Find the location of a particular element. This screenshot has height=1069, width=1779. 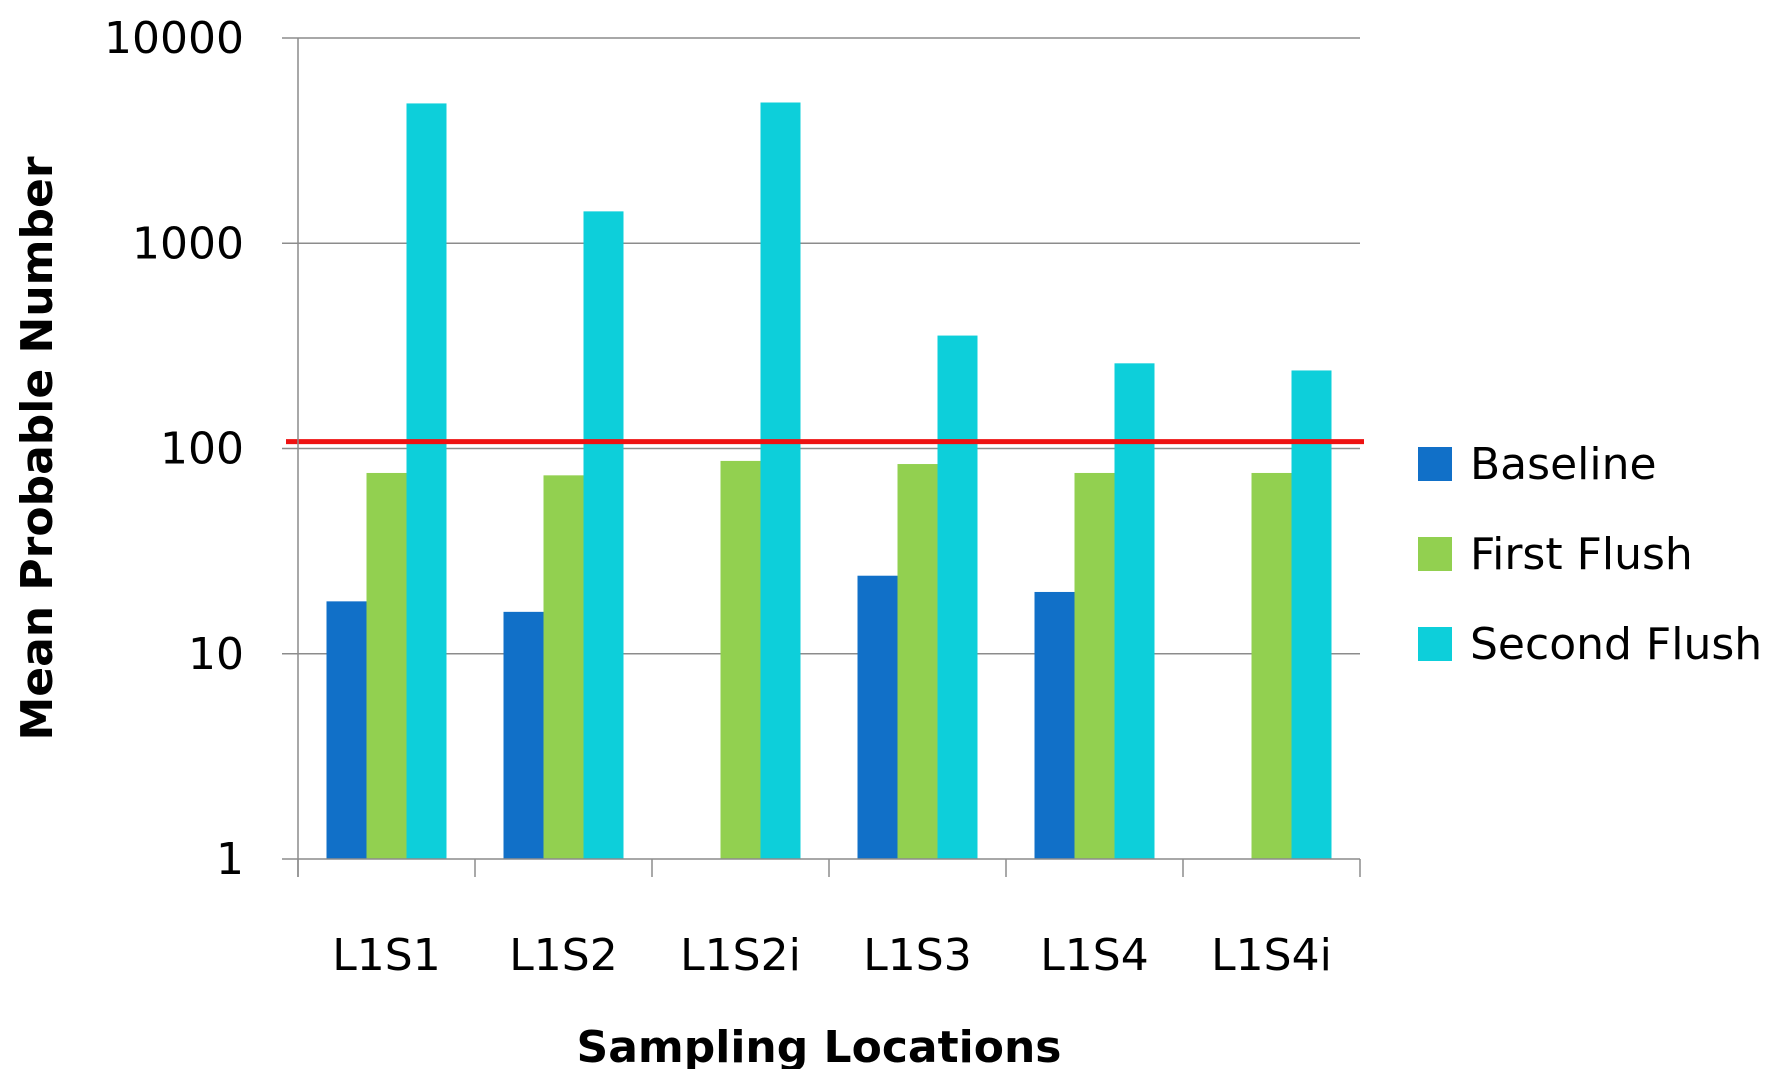

y-tick-label: 100 is located at coordinates (202, 449).